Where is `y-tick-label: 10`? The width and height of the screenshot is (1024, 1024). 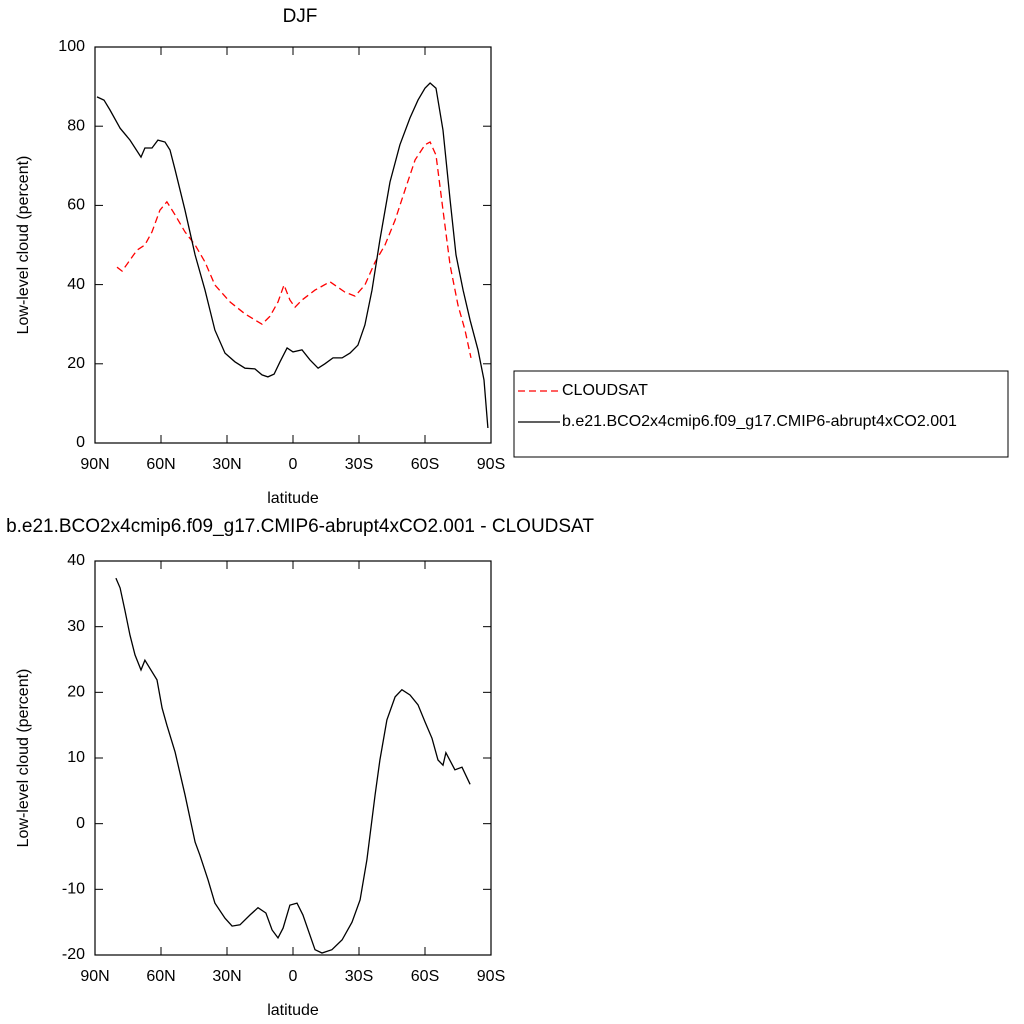
y-tick-label: 10 is located at coordinates (76, 757).